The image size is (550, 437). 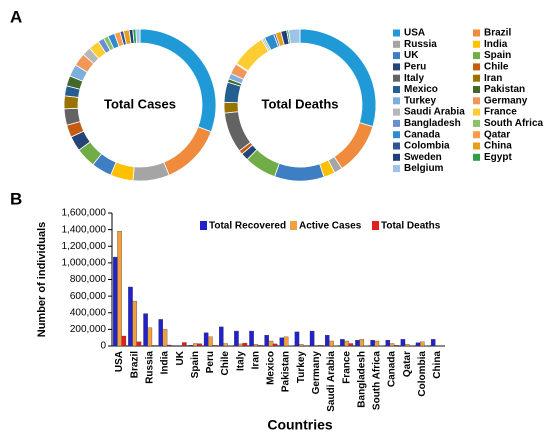 What do you see at coordinates (84, 213) in the screenshot?
I see `y-tick-label: 1,600,000` at bounding box center [84, 213].